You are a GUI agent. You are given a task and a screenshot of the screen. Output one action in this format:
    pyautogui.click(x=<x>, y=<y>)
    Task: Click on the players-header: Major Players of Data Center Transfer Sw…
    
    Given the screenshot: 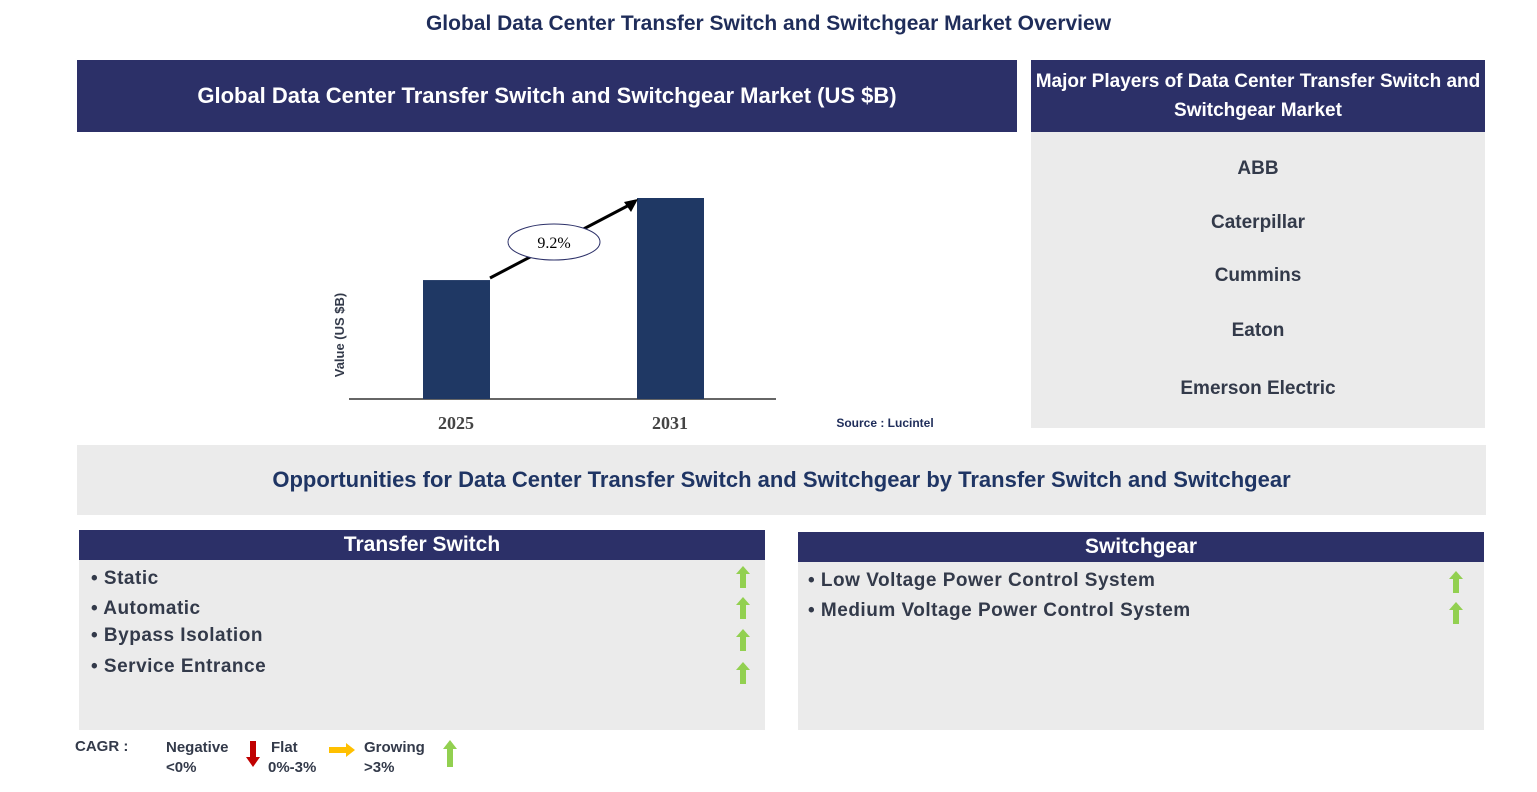 What is the action you would take?
    pyautogui.click(x=1258, y=96)
    